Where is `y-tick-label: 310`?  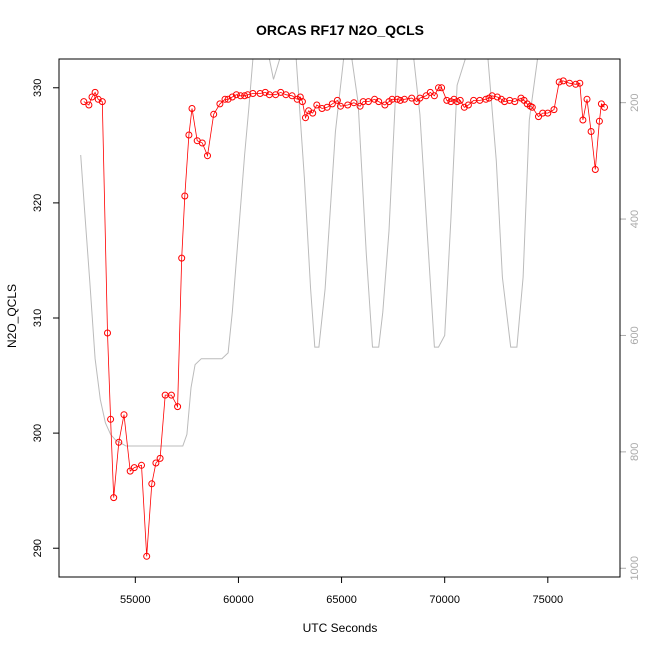
y-tick-label: 310 is located at coordinates (38, 318).